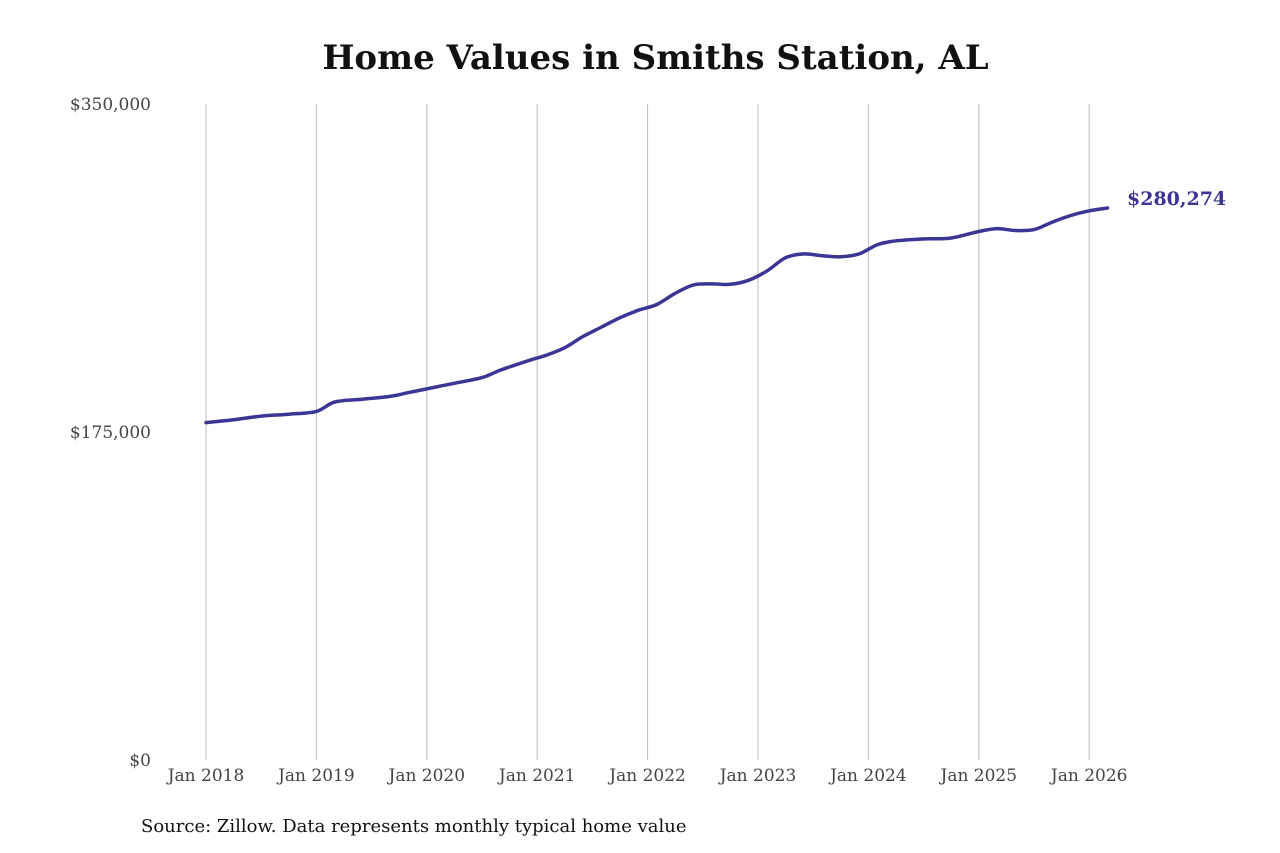 The width and height of the screenshot is (1280, 853). Describe the element at coordinates (426, 776) in the screenshot. I see `x-tick-label: Jan 2020` at that location.